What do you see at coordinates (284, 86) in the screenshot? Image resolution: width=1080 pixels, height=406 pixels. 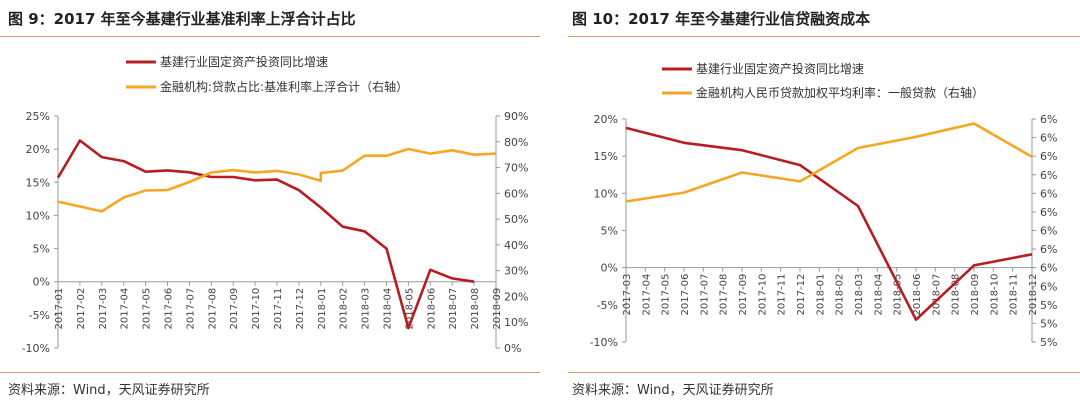 I see `legend-label: 金融机构:贷款占比:基准利率上浮合计（右轴）` at bounding box center [284, 86].